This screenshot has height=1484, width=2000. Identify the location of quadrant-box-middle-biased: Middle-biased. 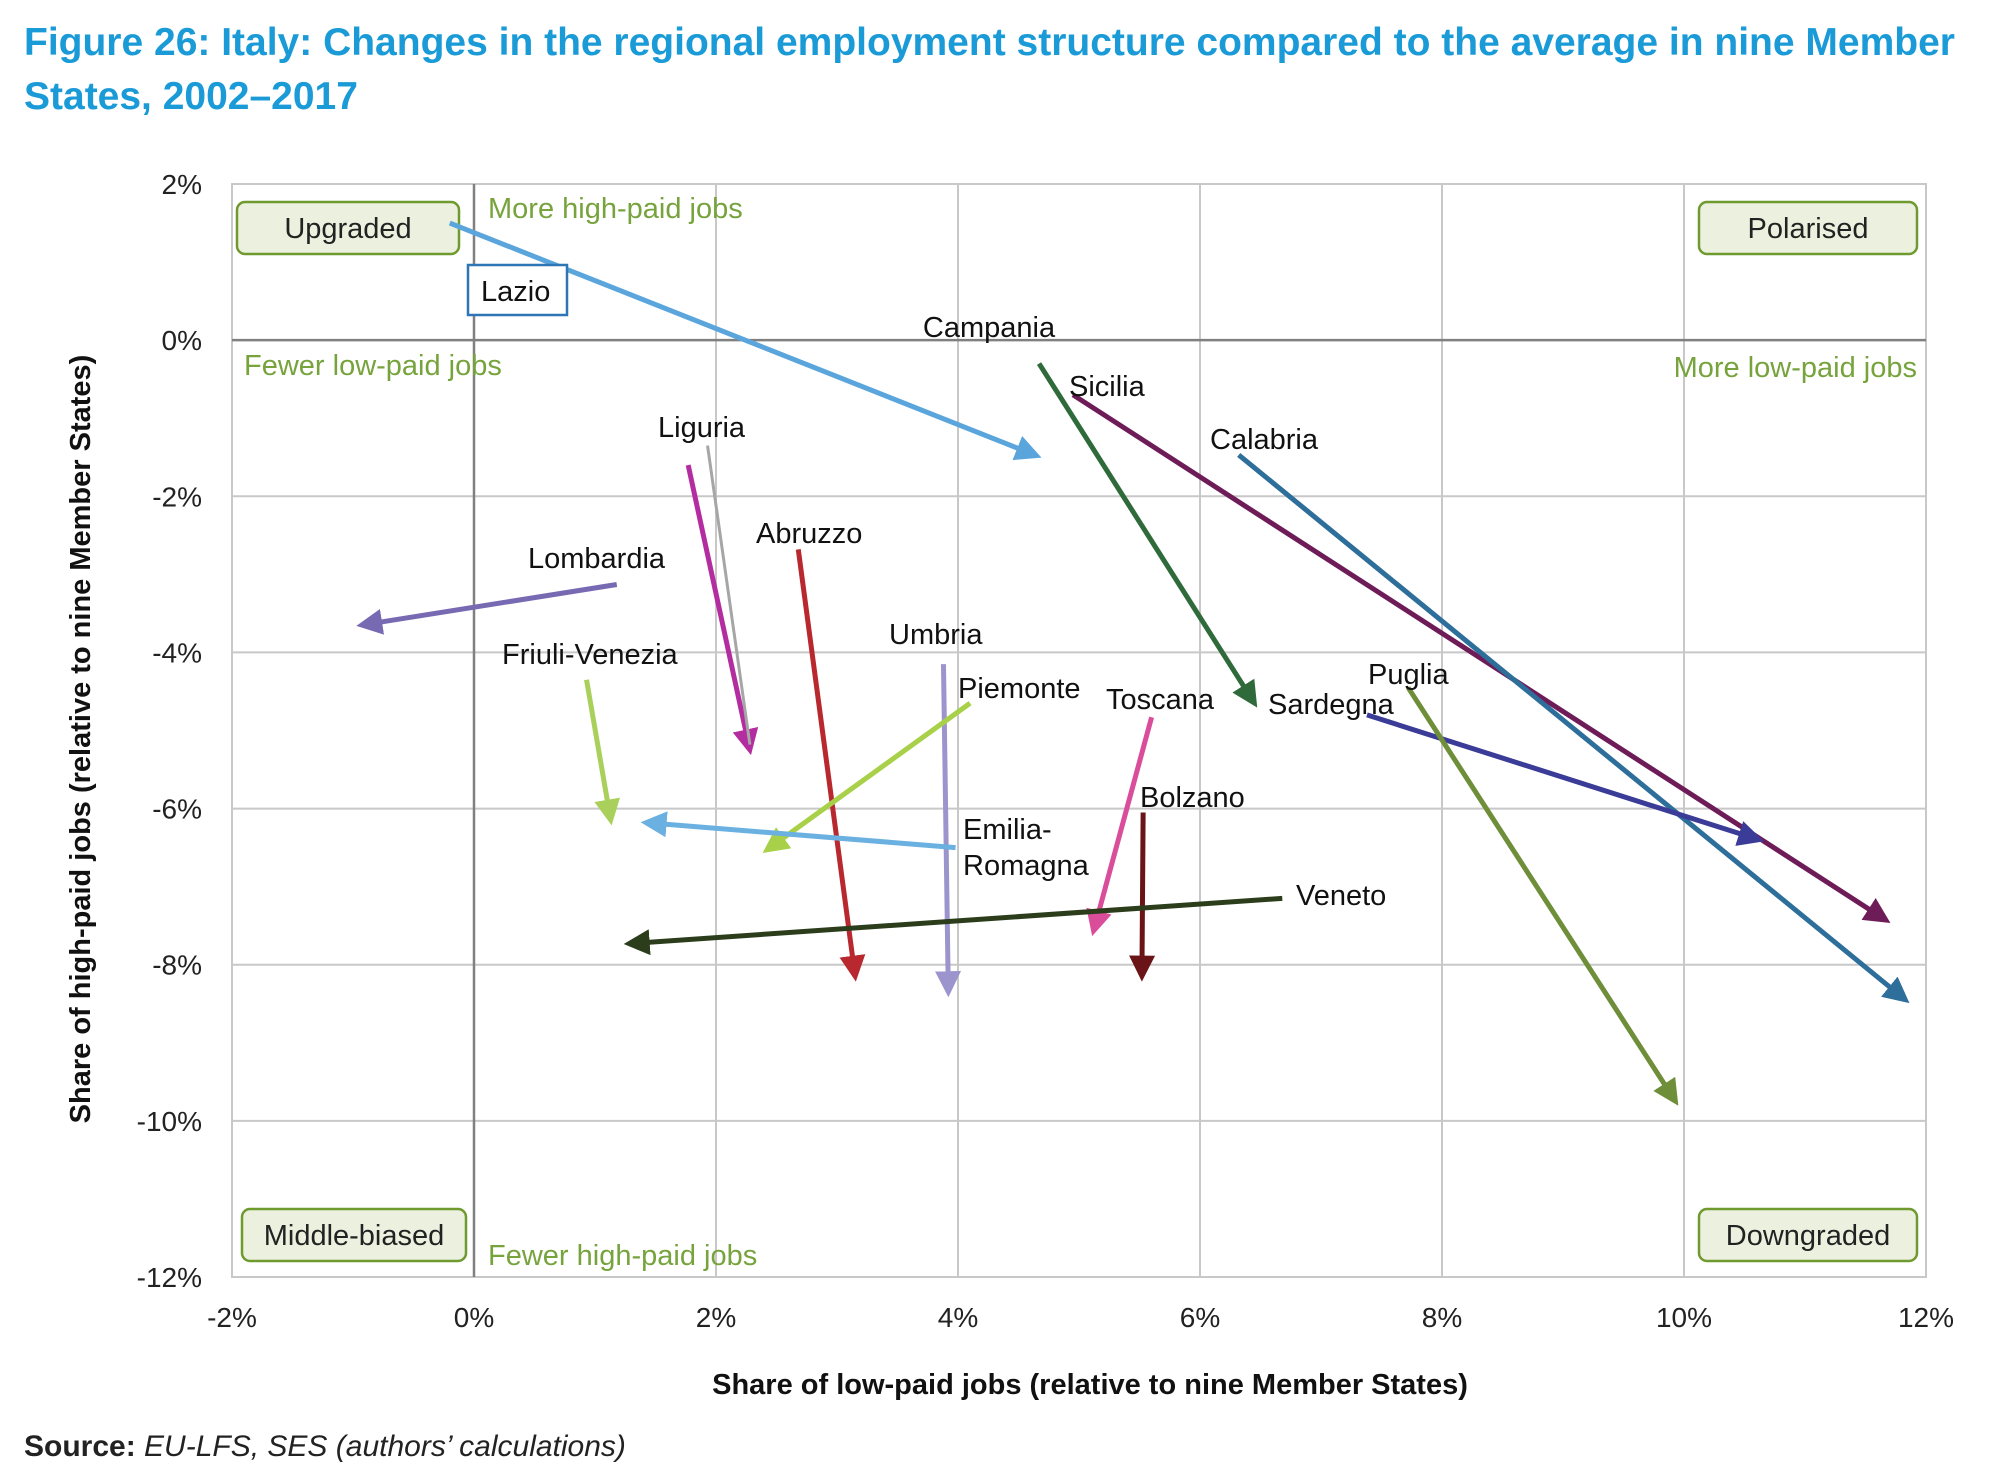
(354, 1235).